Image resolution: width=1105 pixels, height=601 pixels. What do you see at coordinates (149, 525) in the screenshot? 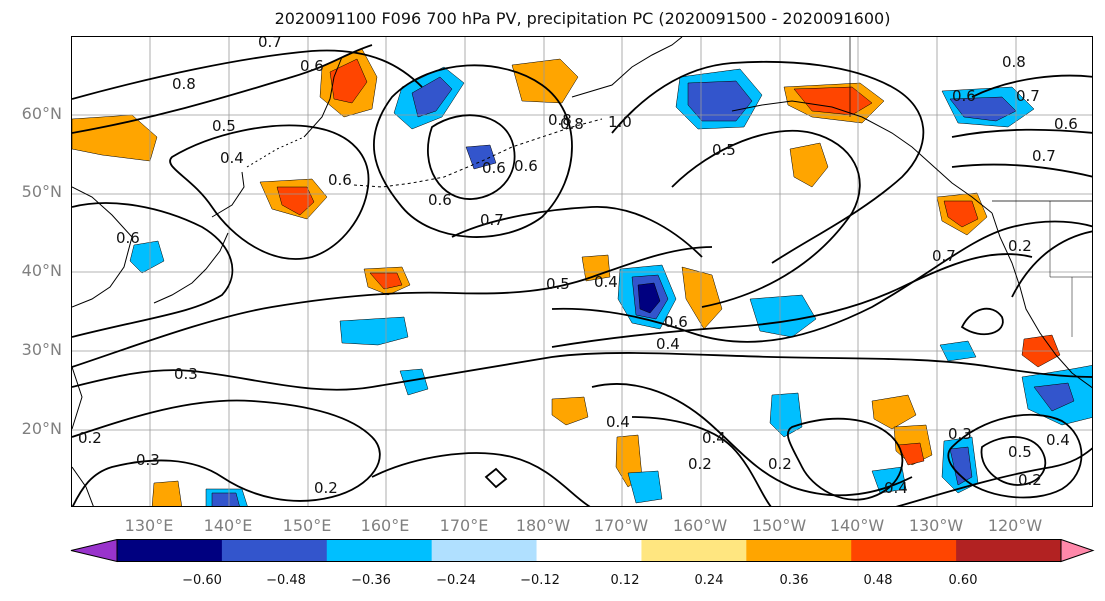
I see `lon-label-130e: 130°E` at bounding box center [149, 525].